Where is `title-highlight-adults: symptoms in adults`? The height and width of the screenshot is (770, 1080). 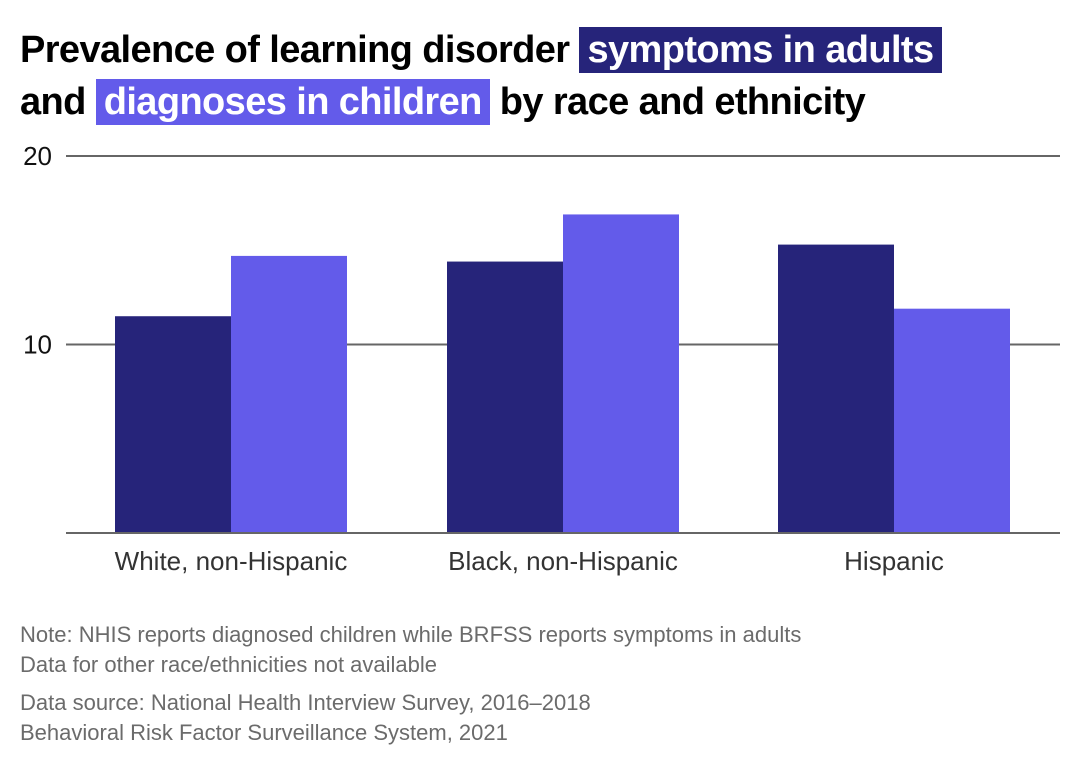 title-highlight-adults: symptoms in adults is located at coordinates (760, 50).